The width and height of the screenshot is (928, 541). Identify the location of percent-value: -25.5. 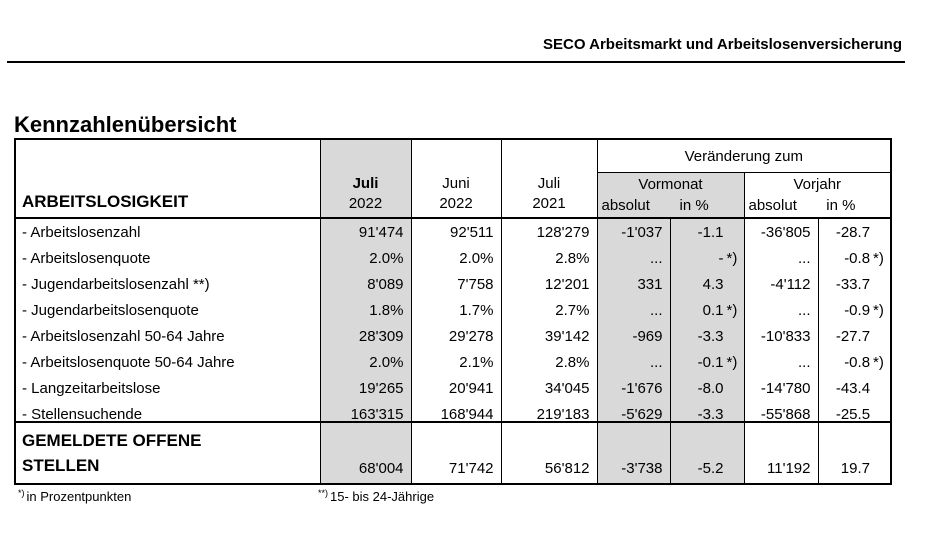
(853, 414).